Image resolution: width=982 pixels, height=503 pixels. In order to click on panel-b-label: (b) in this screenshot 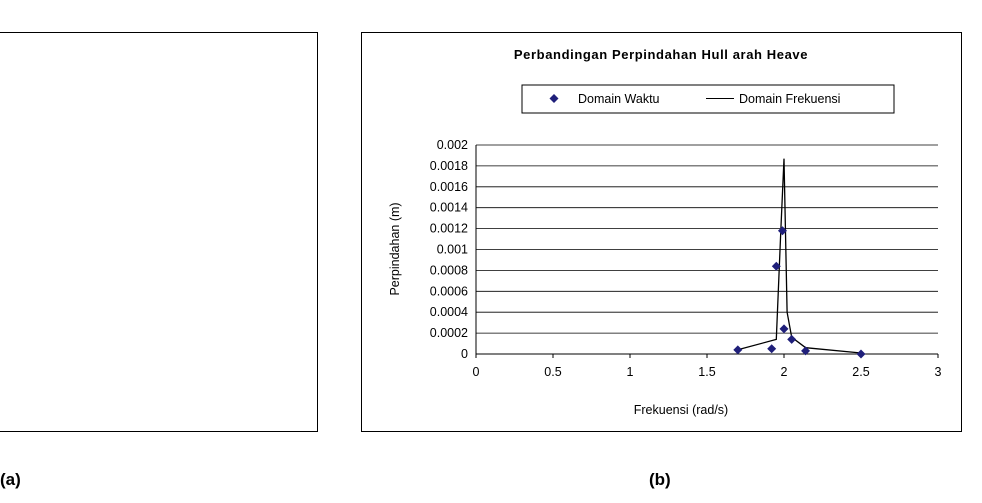, I will do `click(660, 479)`.